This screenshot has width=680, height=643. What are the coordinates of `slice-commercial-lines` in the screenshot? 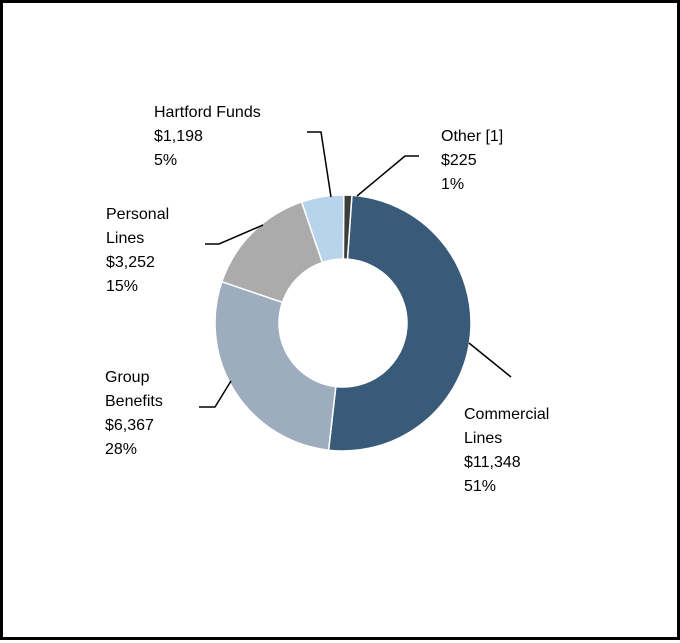 It's located at (399, 323).